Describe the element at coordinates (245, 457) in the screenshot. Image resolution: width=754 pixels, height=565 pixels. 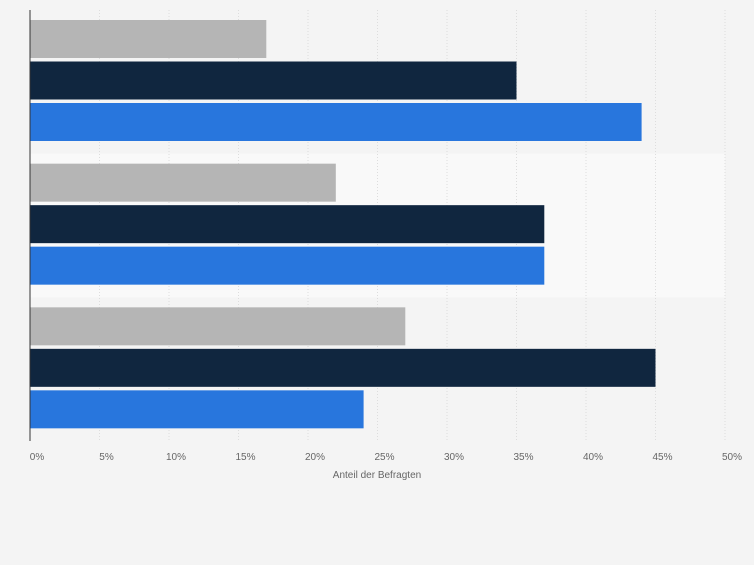
I see `x-tick-label: 15%` at that location.